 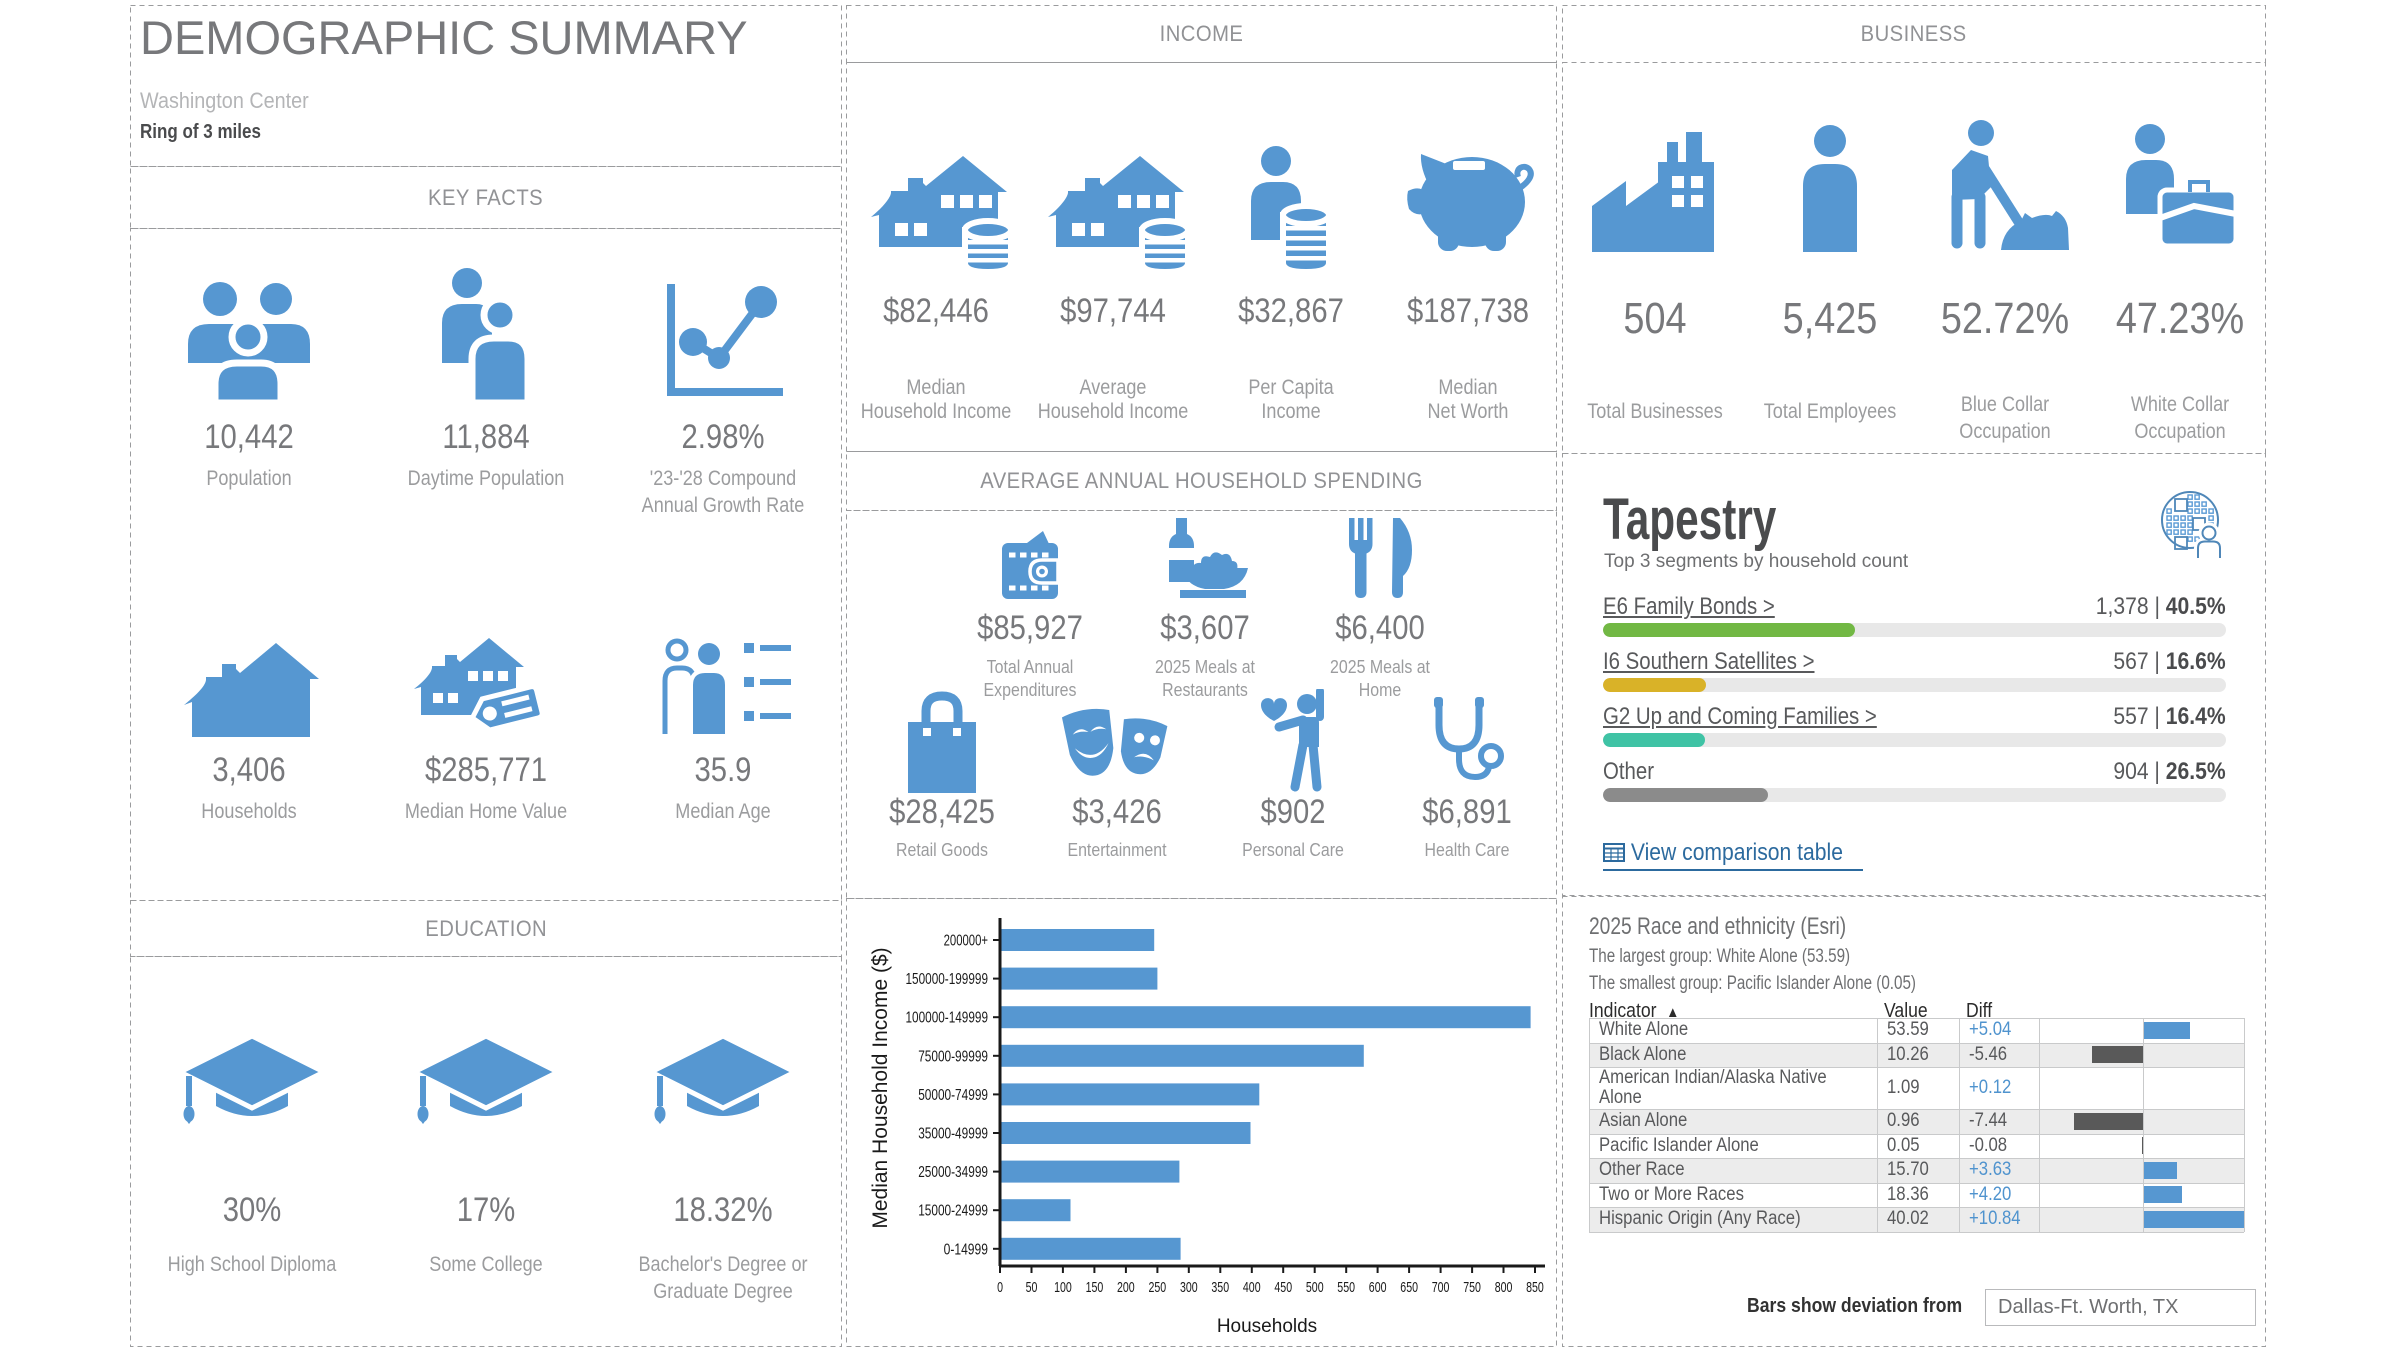 I want to click on svg-text: 200, so click(x=1126, y=1287).